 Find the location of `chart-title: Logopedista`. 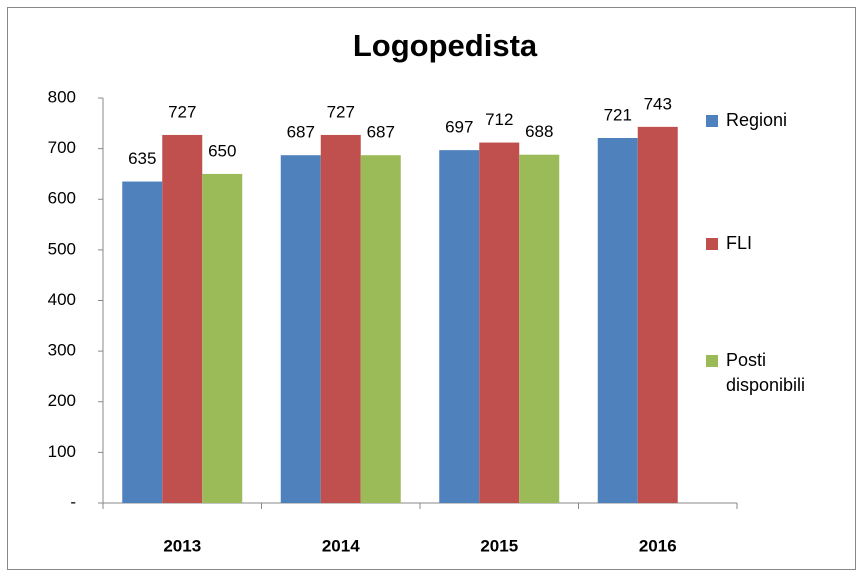

chart-title: Logopedista is located at coordinates (445, 45).